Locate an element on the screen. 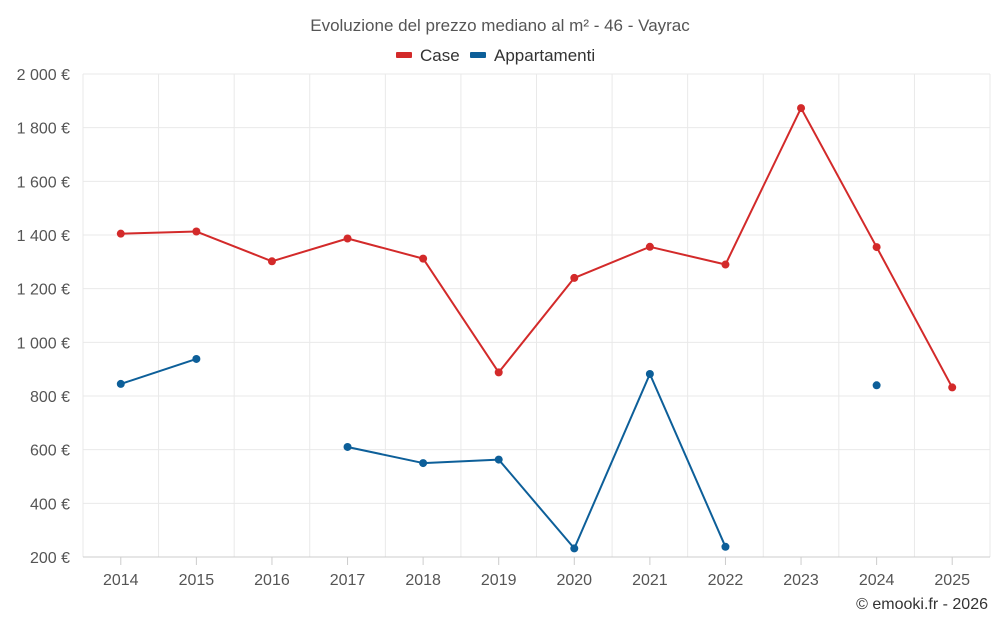 The height and width of the screenshot is (625, 1000). y-tick-label: 1 800 € is located at coordinates (43, 129).